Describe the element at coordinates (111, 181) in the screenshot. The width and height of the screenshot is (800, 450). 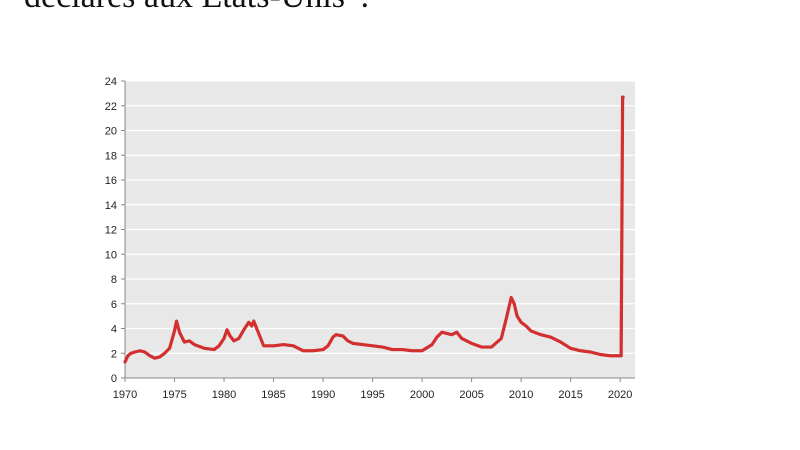
I see `y-tick-label: 16` at that location.